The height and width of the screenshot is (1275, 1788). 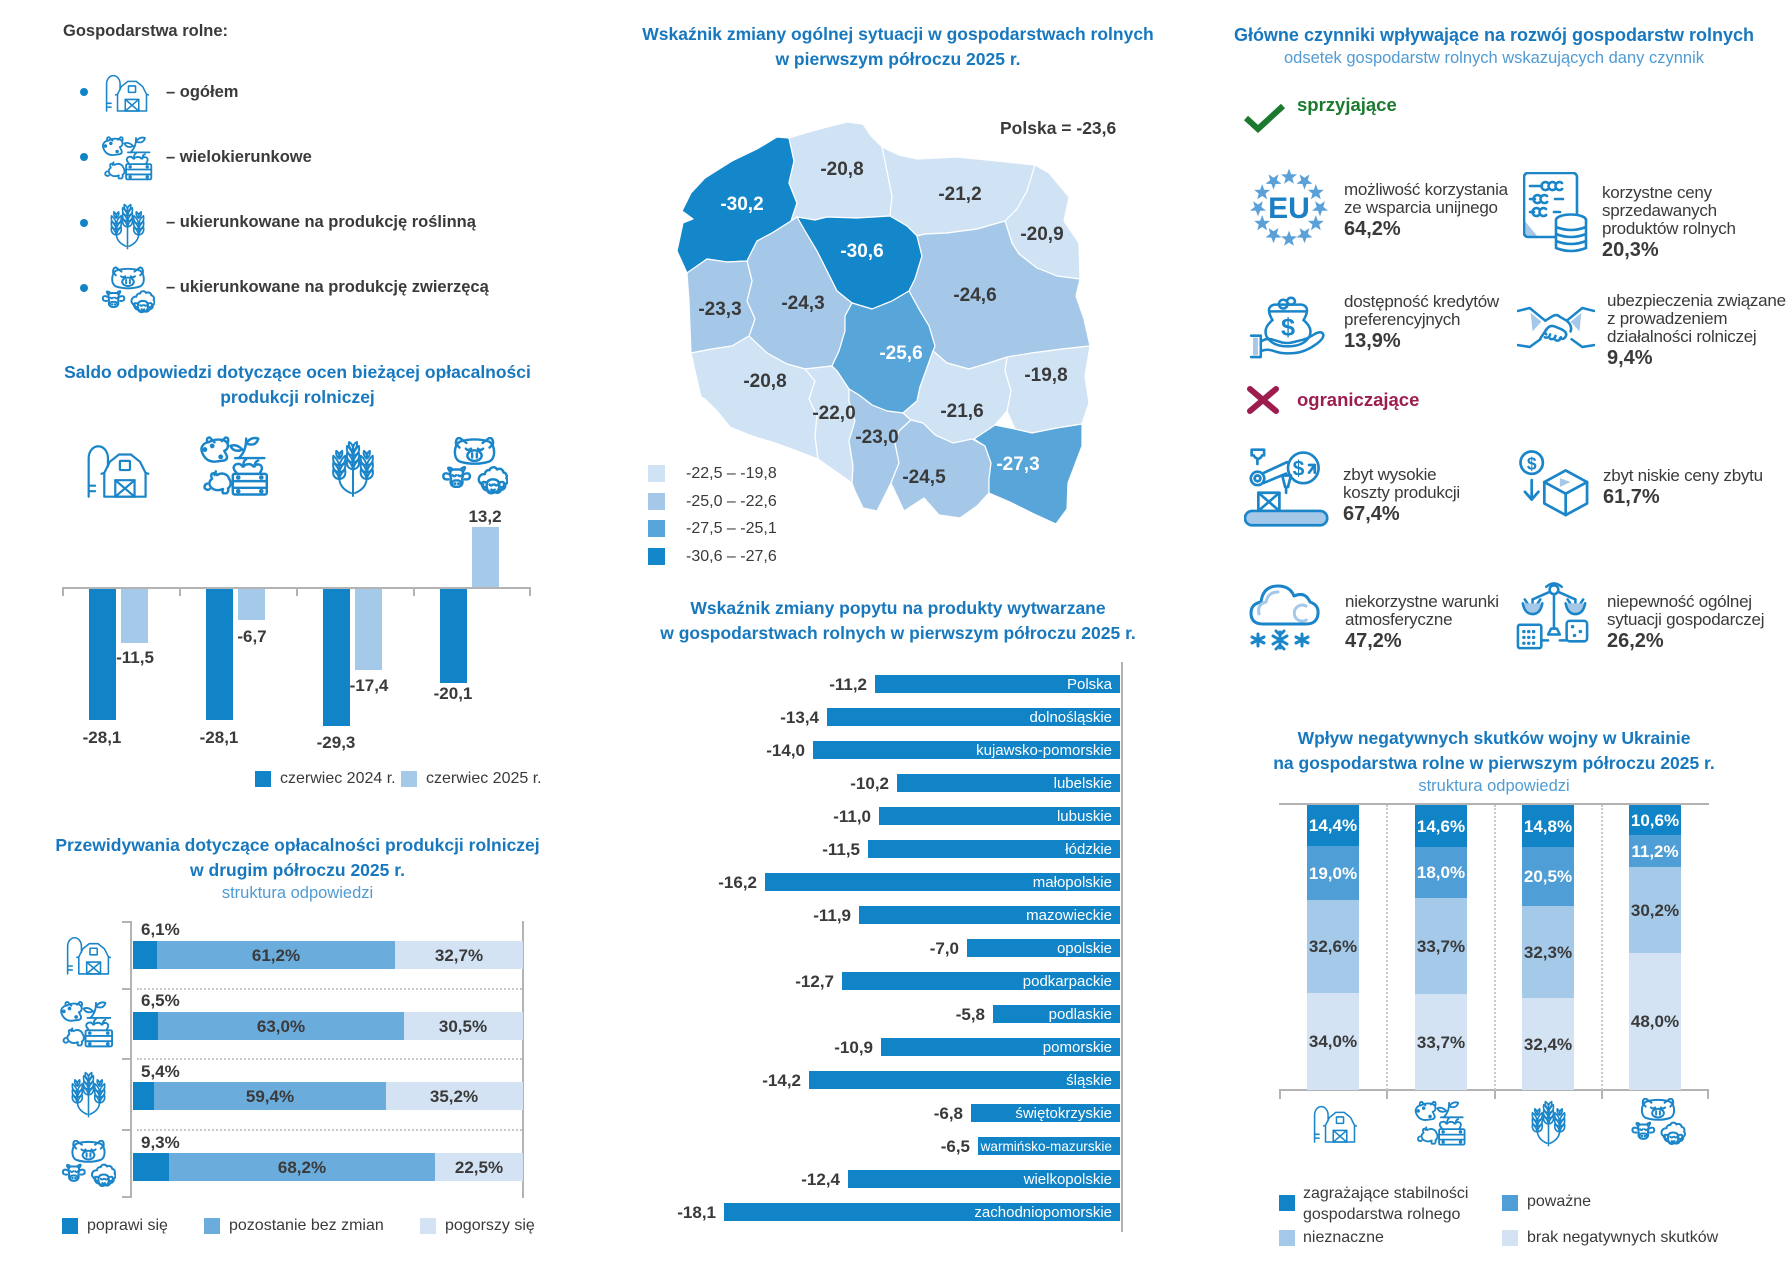 I want to click on svg-text: -24,5, so click(x=924, y=477).